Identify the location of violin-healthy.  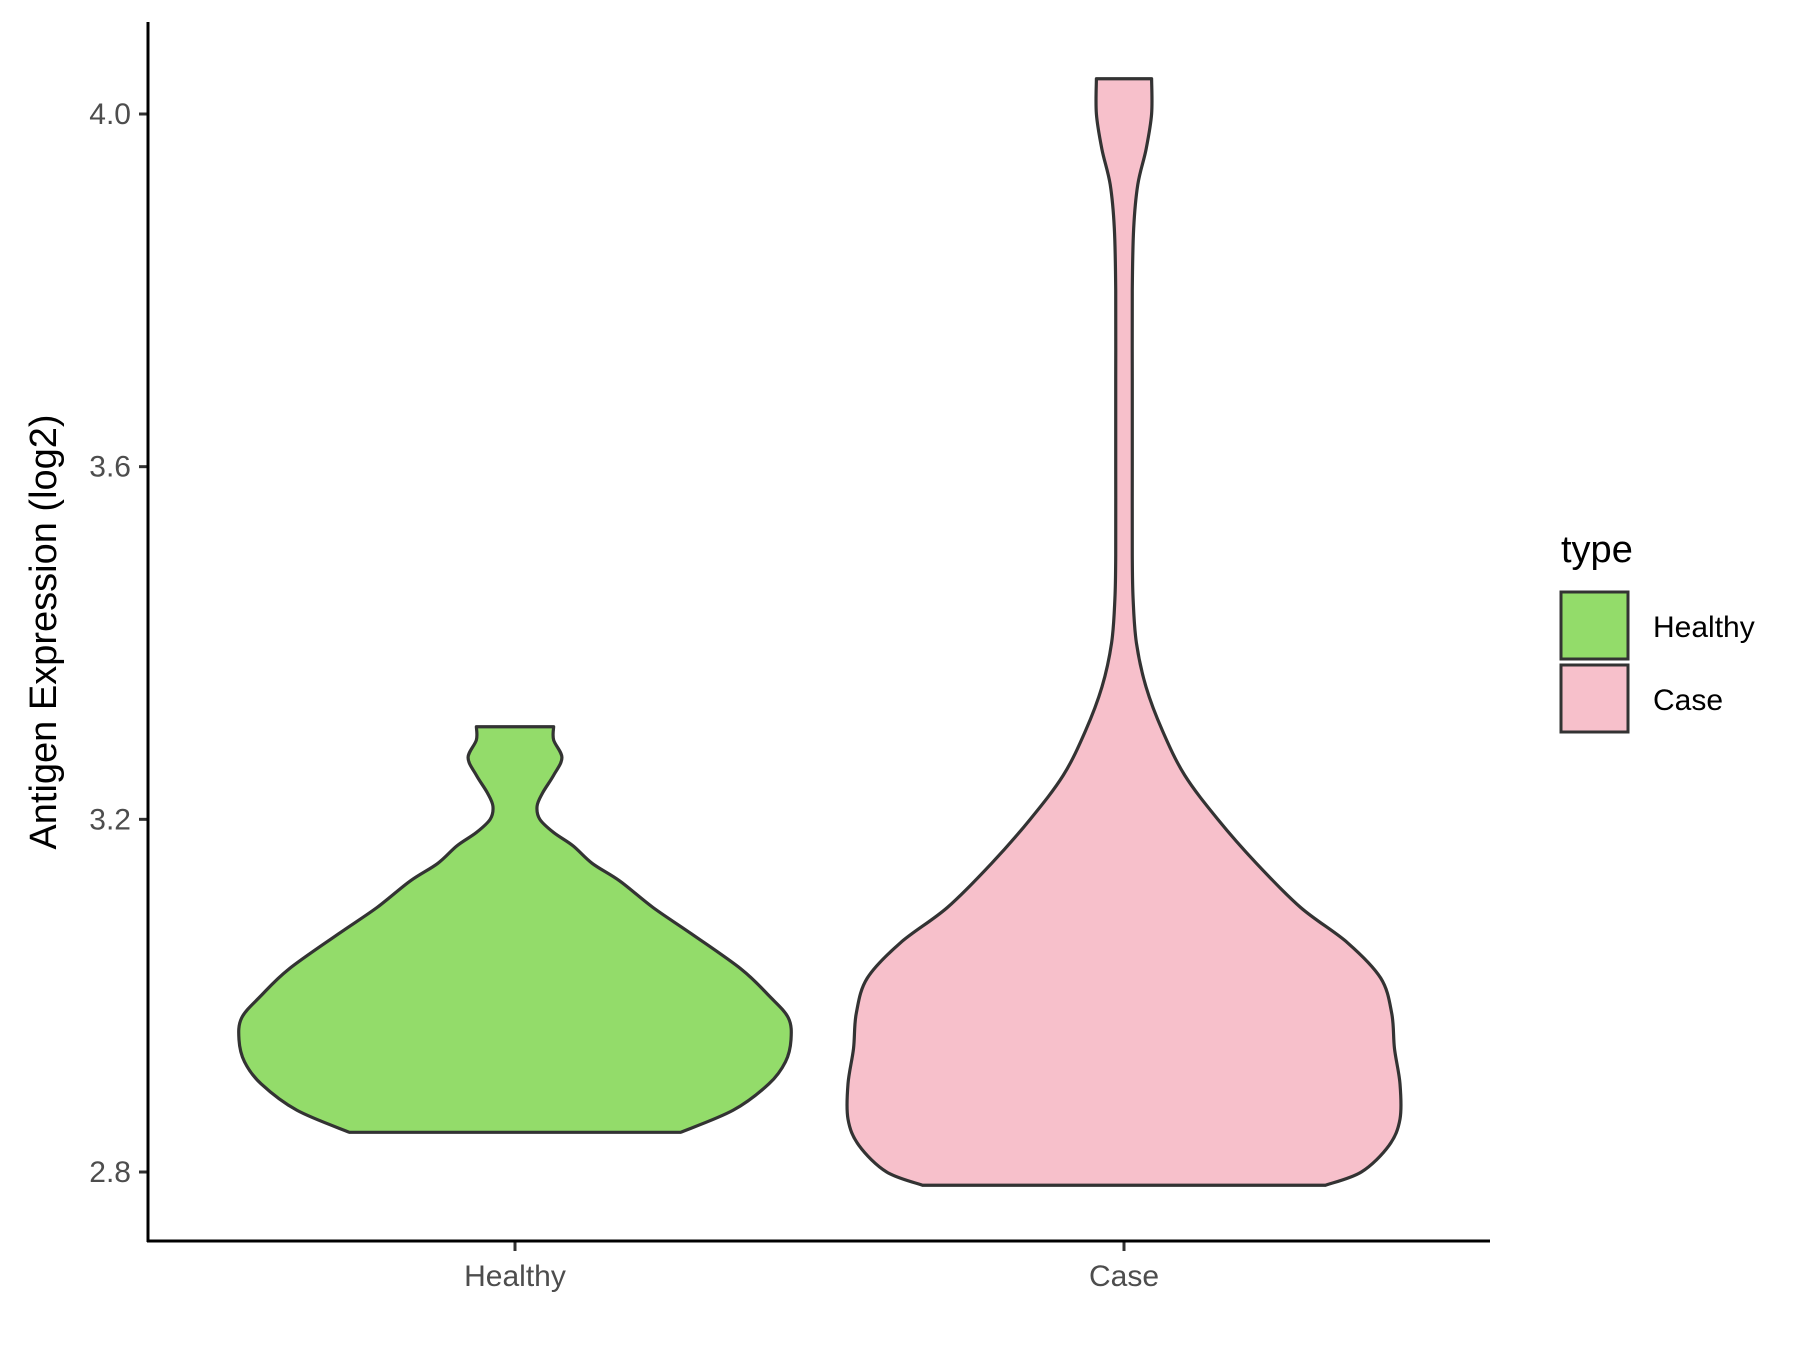
(515, 929).